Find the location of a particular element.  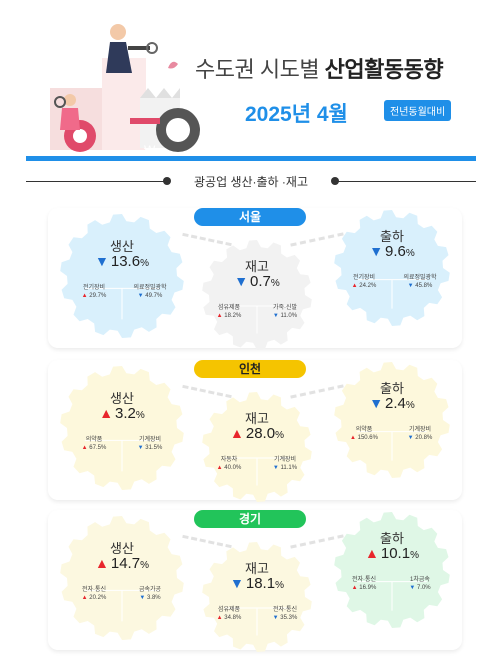

inventory-gear: 재고 ▼ 0.7% 섬유제품 ▲ 18.2% 가죽·신발 ▼ 11.0% is located at coordinates (257, 295).